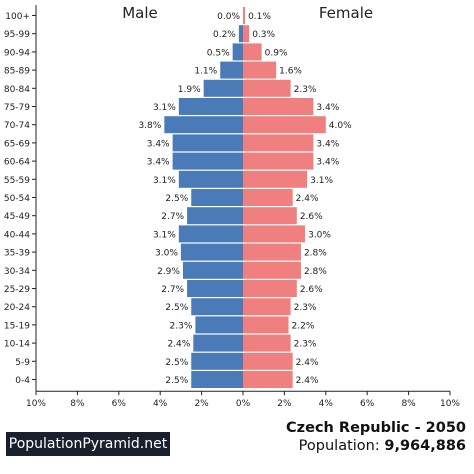 This screenshot has width=474, height=474. I want to click on label-female-80-84: 2.3%, so click(305, 90).